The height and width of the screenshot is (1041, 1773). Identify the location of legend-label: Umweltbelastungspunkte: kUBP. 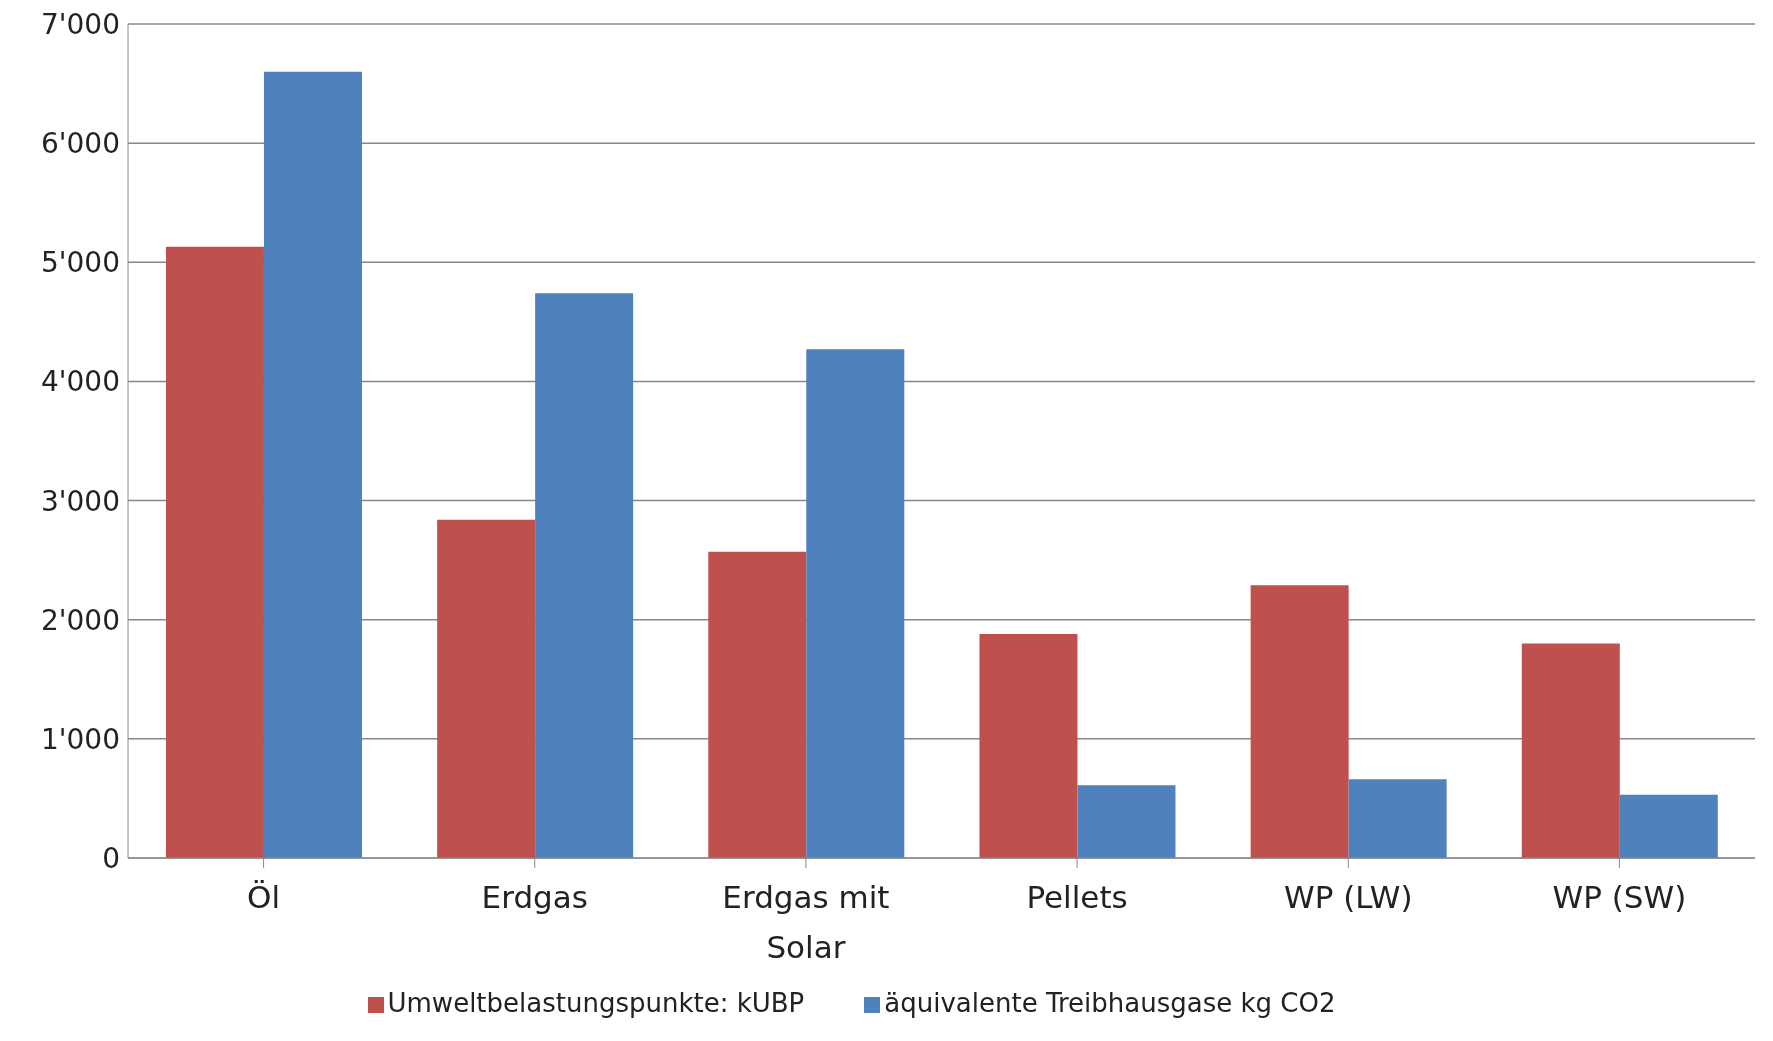
(596, 1003).